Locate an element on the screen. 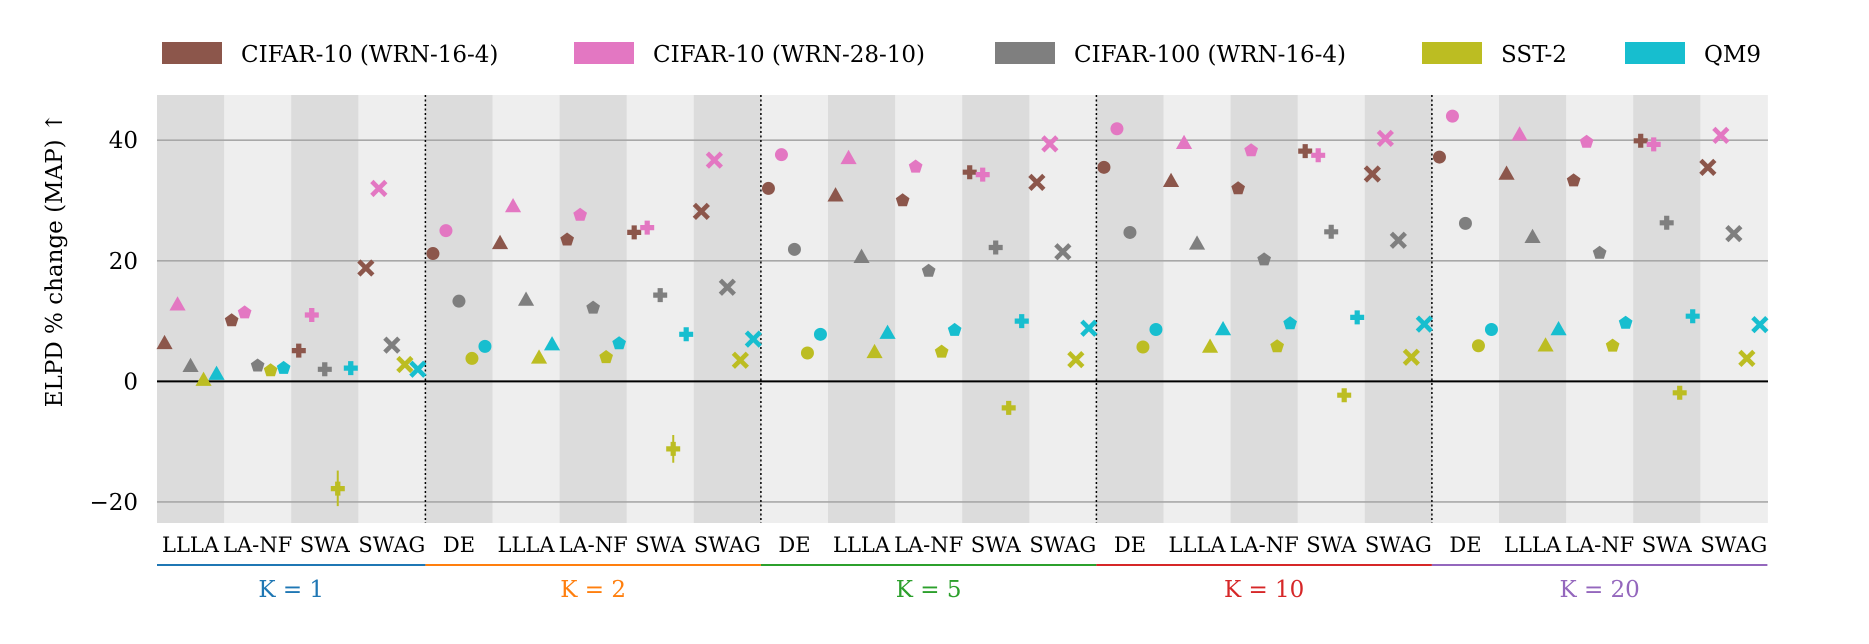 This screenshot has height=644, width=1869. point-sst-2-la-nf is located at coordinates (270, 370).